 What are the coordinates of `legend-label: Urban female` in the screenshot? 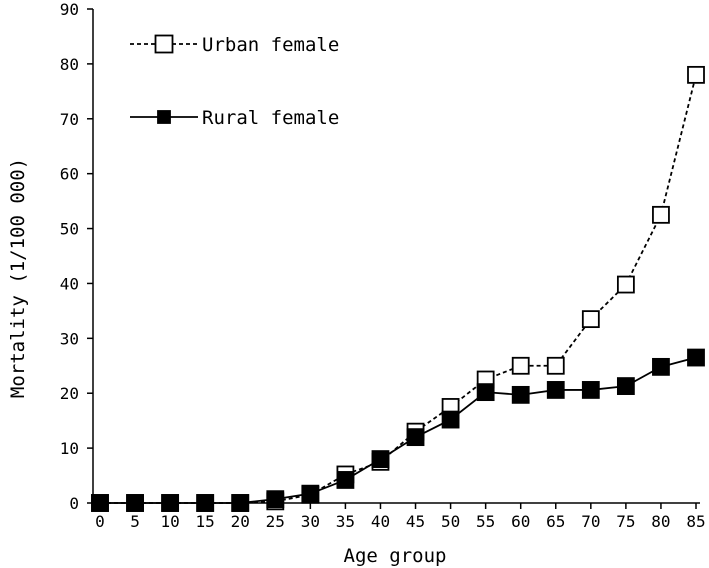 It's located at (270, 45).